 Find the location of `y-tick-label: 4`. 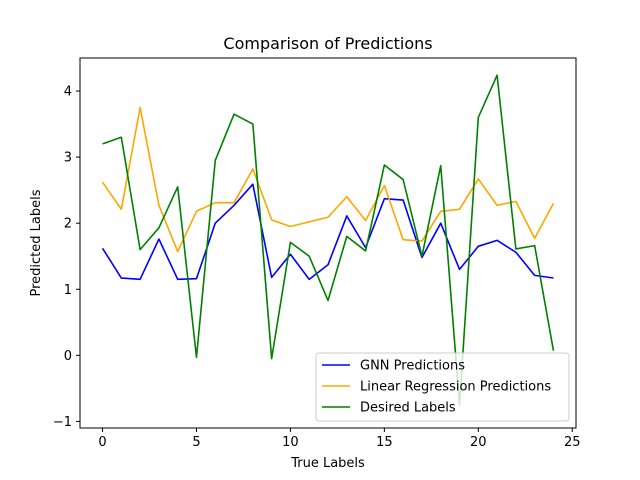

y-tick-label: 4 is located at coordinates (68, 92).